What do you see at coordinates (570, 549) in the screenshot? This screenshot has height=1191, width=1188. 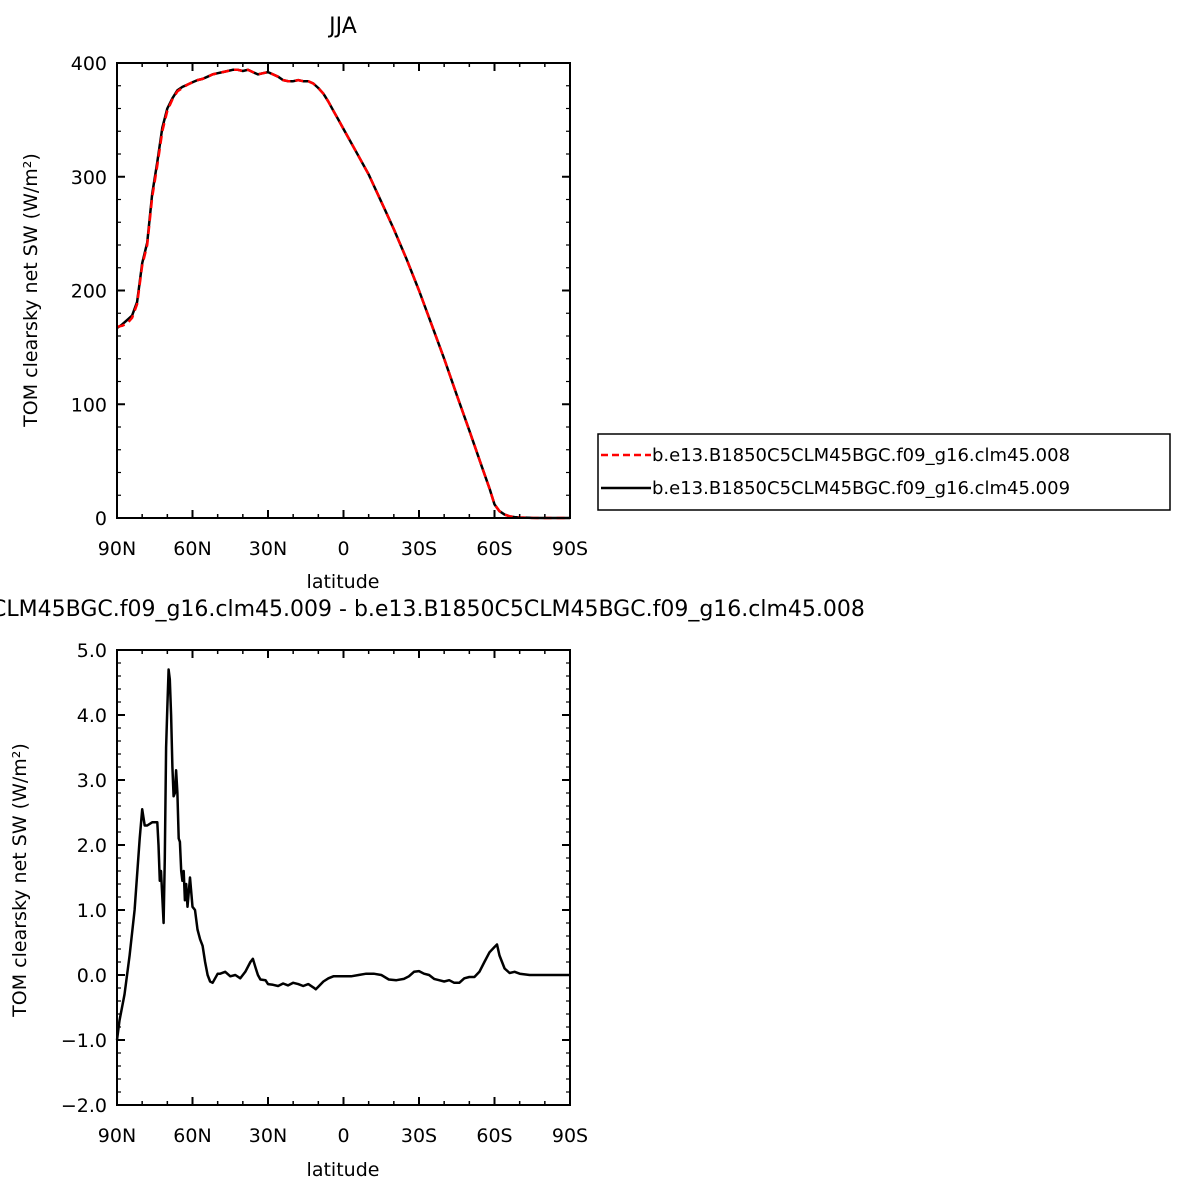 I see `top-x-tick-label: 90S` at bounding box center [570, 549].